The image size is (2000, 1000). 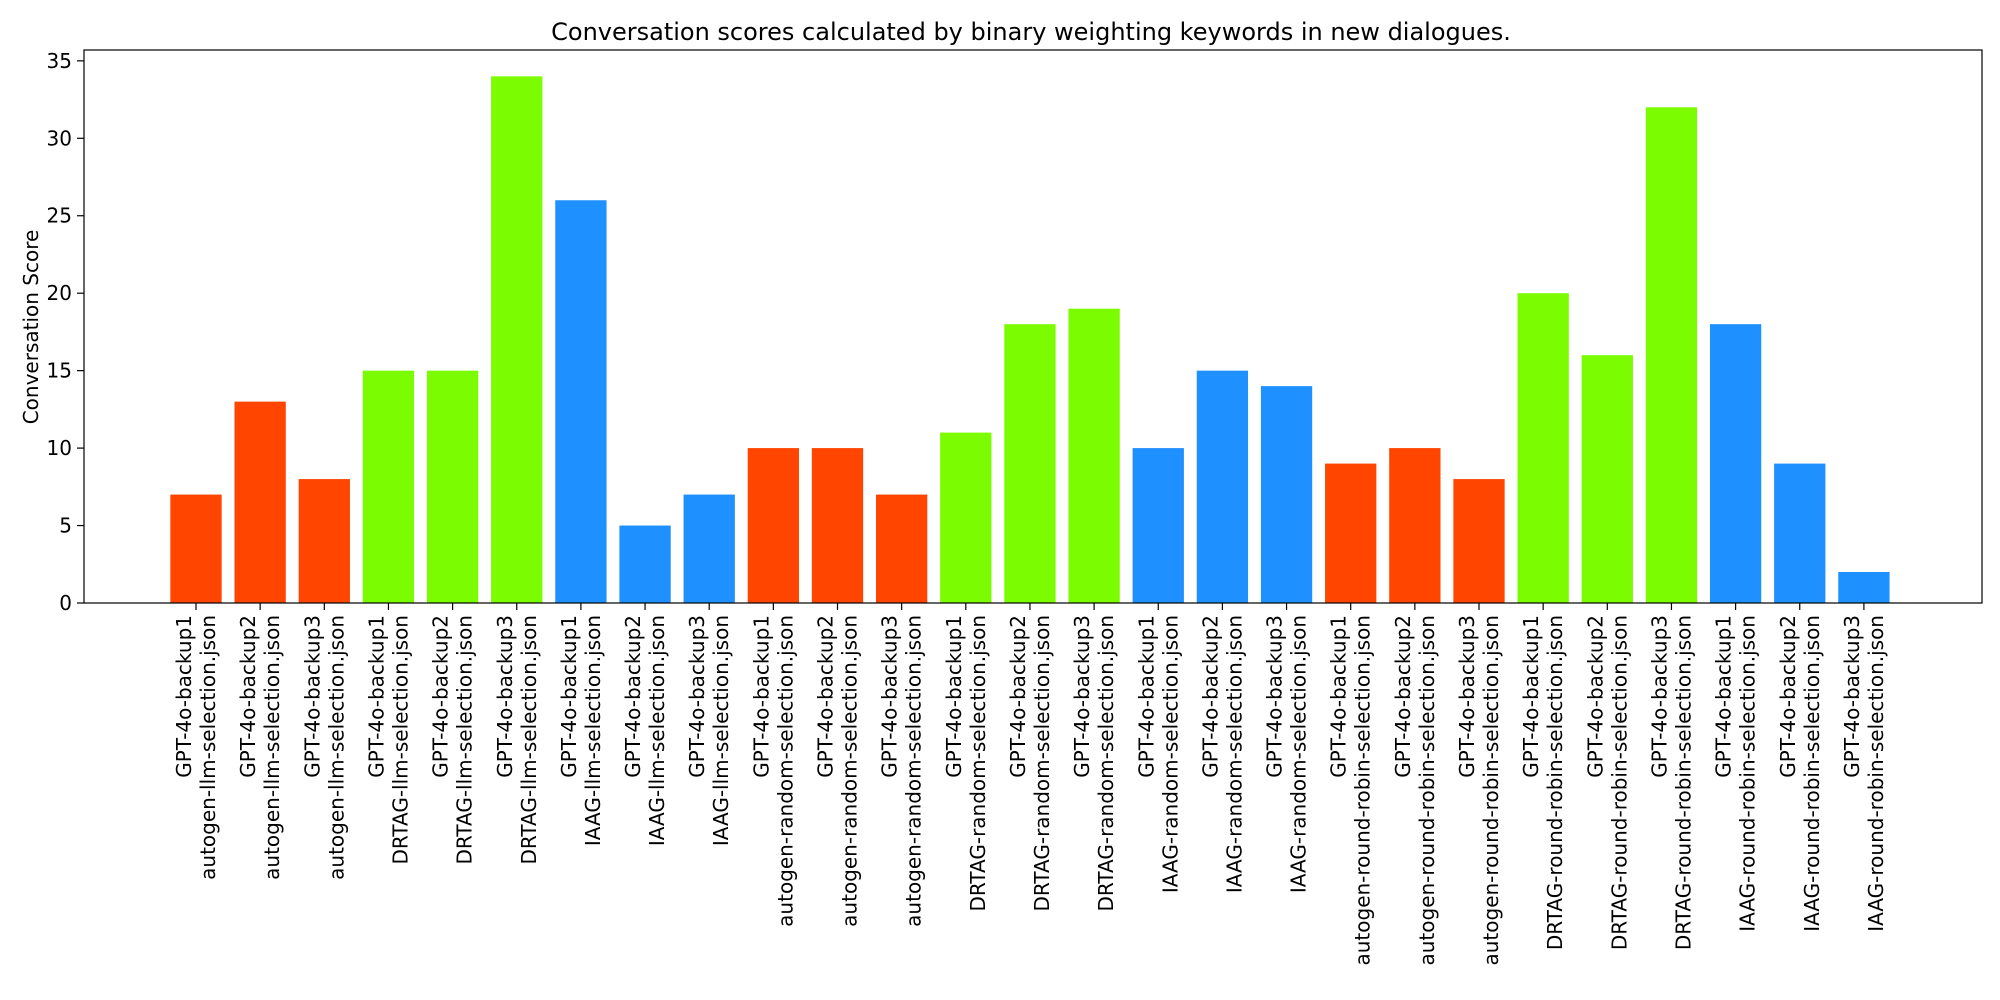 I want to click on x-tick-label: GPT-4o-backup2IAAG-random-selection.json, so click(x=1222, y=754).